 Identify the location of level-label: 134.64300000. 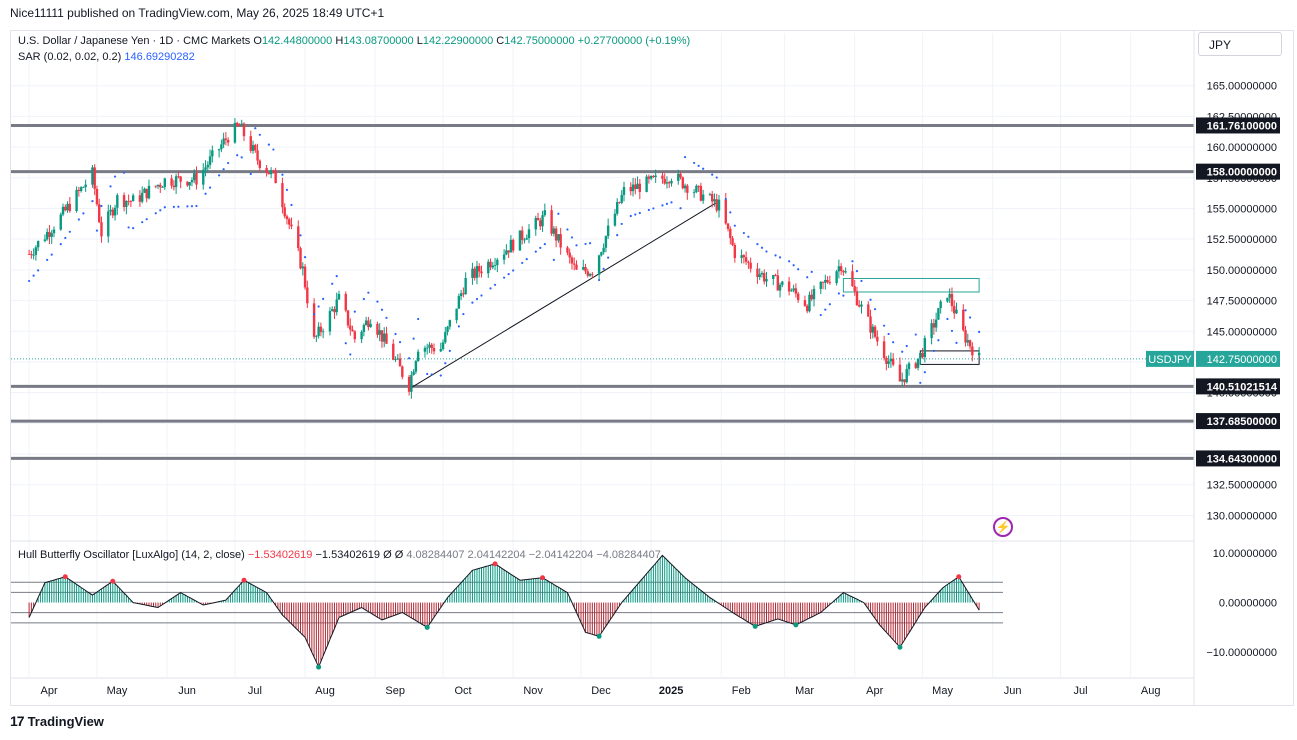
(1242, 459).